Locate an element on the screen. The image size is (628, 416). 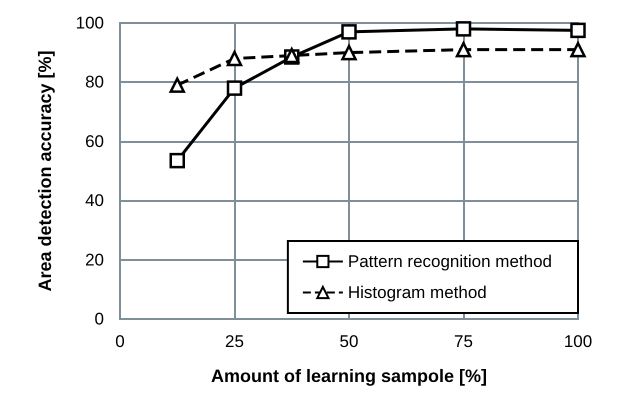
y-tick-label: 0 is located at coordinates (99, 319).